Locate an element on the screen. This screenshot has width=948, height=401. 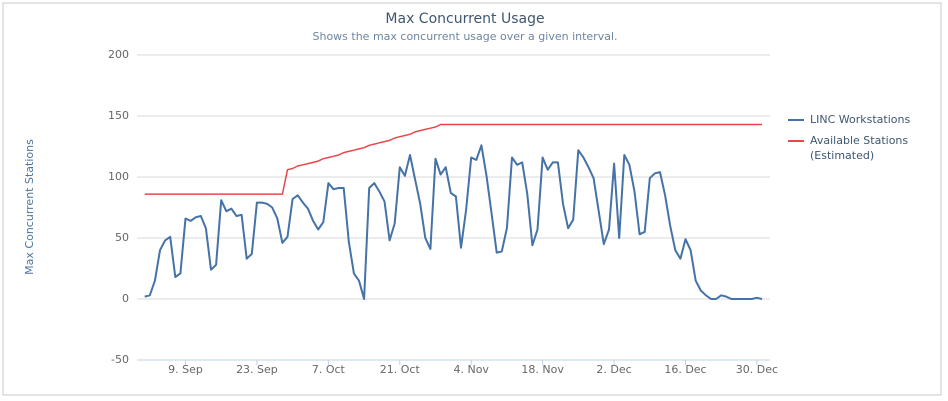
y-tick-label: 0 is located at coordinates (125, 298).